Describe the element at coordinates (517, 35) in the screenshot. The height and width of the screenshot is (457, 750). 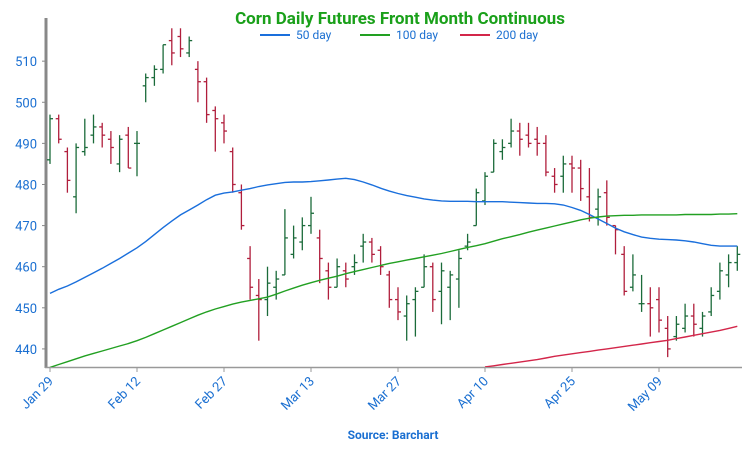
I see `legend-label: 200 day` at that location.